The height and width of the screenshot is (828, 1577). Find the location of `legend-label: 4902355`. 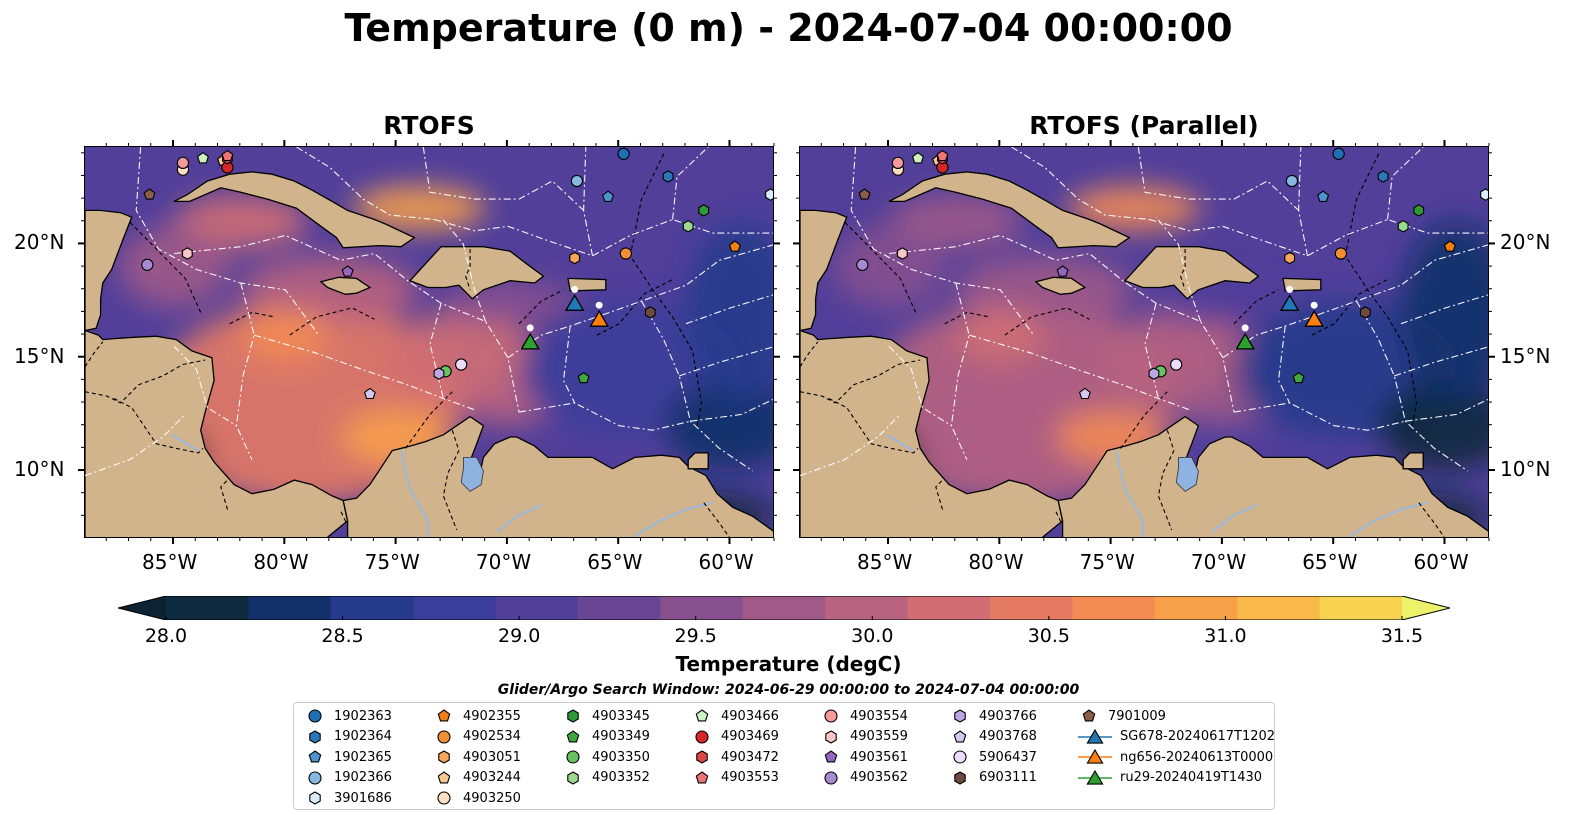

legend-label: 4902355 is located at coordinates (492, 716).